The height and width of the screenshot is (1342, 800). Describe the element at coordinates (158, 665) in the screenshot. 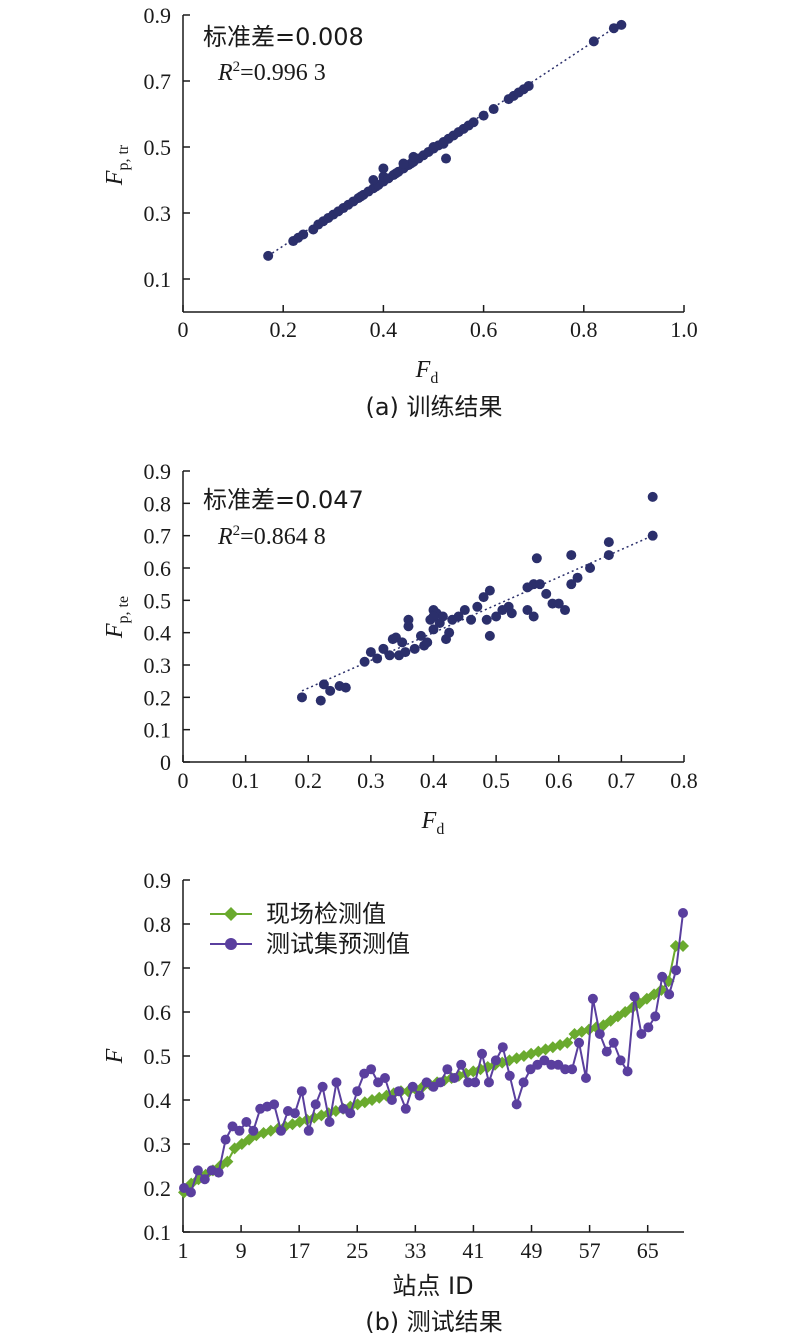

I see `y-tick-label-test: 0.3` at that location.